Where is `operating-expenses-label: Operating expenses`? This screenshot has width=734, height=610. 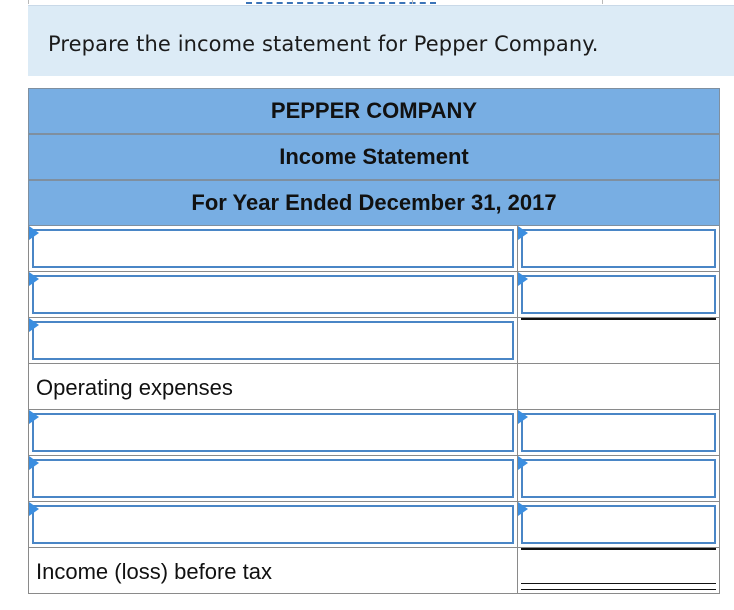
operating-expenses-label: Operating expenses is located at coordinates (134, 387).